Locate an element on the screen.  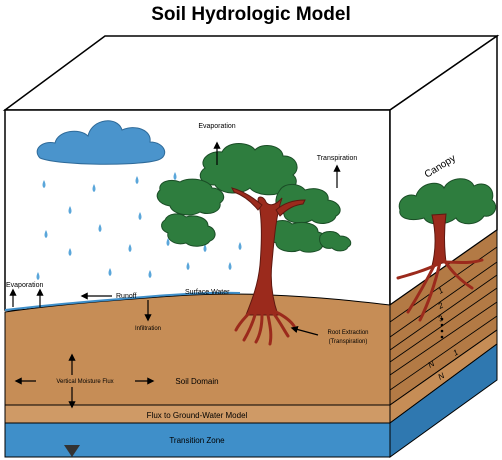
main-tree-roots is located at coordinates (265, 328).